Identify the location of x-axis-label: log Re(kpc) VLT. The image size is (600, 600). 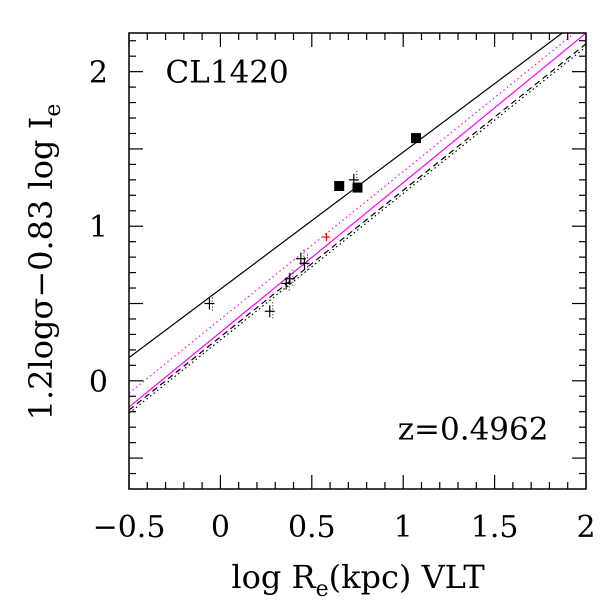
(358, 579).